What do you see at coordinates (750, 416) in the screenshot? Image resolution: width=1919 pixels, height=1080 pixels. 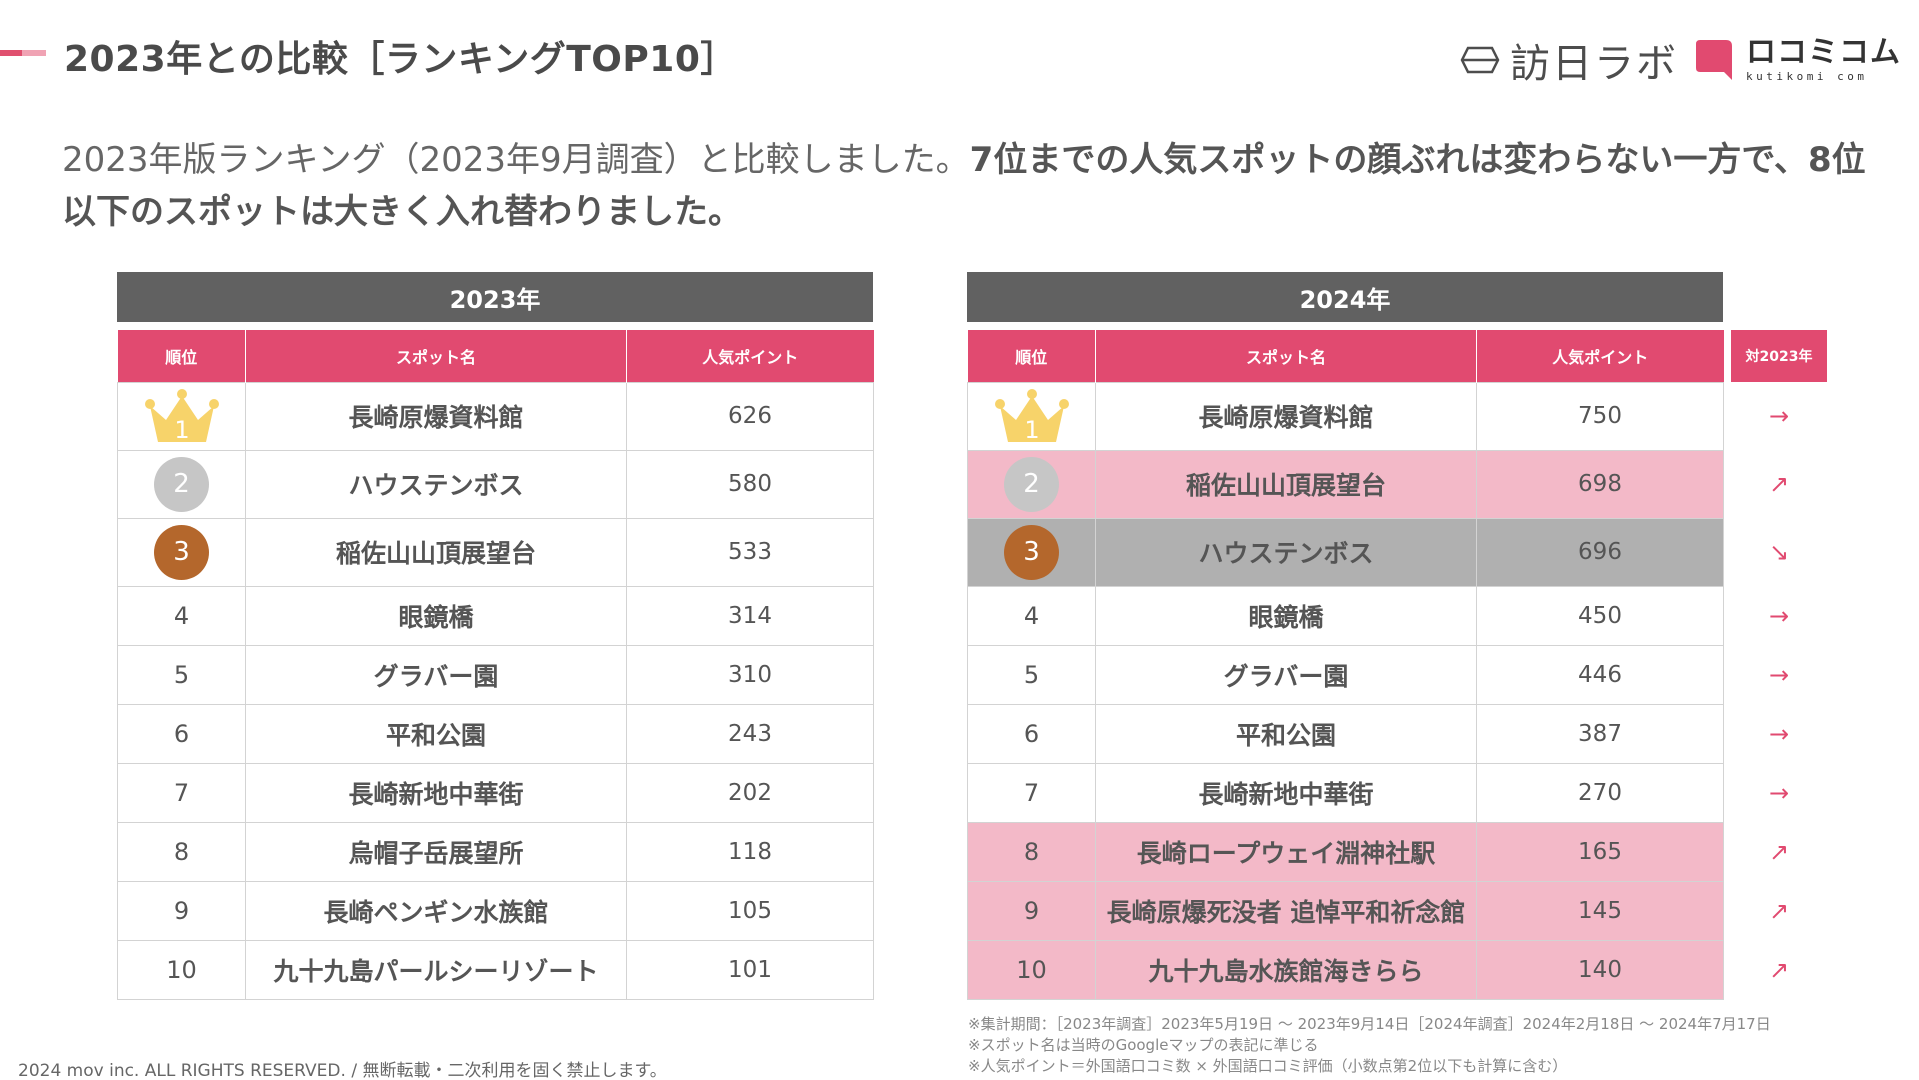 I see `points-cell: 626` at bounding box center [750, 416].